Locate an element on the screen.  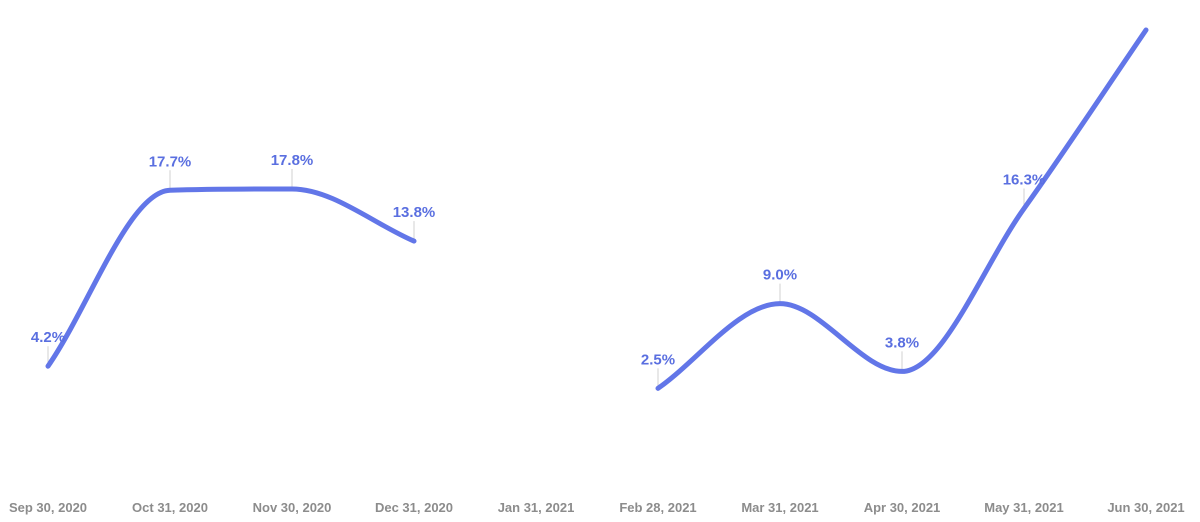
x-tick-label: Apr 30, 2021 is located at coordinates (902, 507).